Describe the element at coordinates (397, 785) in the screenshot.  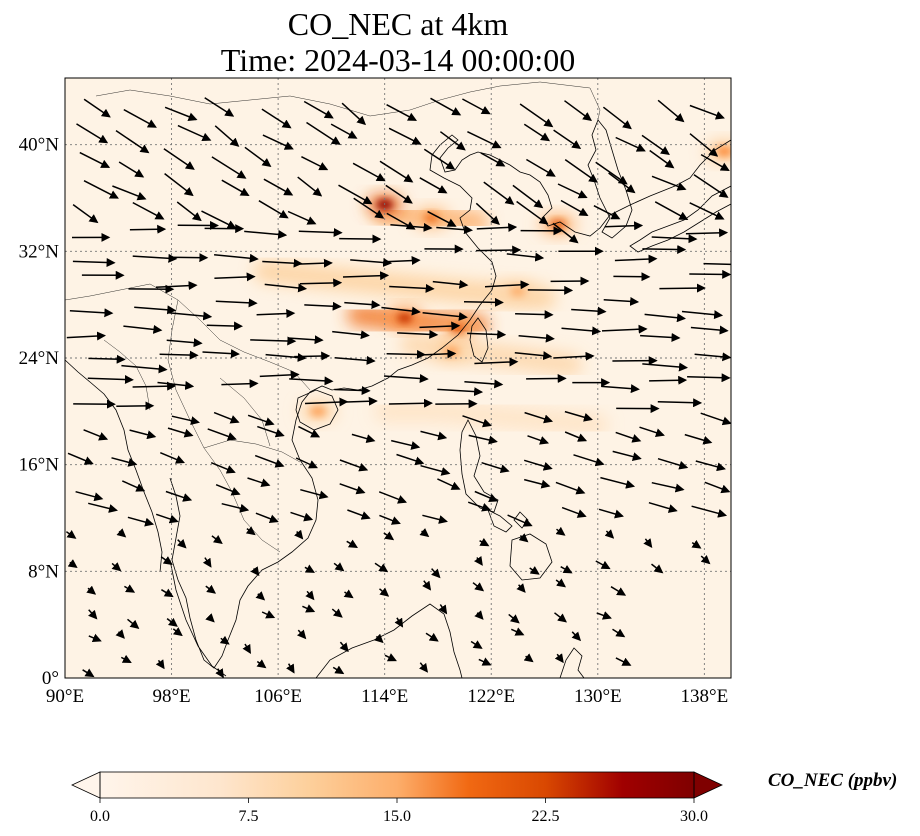
I see `colorbar-ramp` at that location.